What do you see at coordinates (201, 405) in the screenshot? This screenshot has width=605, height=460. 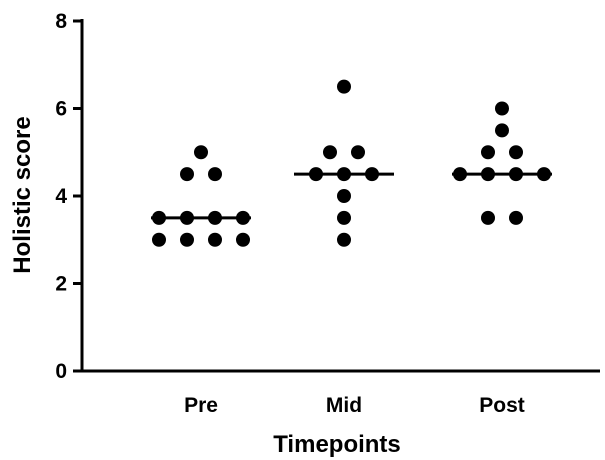 I see `x-tick-label: Pre` at bounding box center [201, 405].